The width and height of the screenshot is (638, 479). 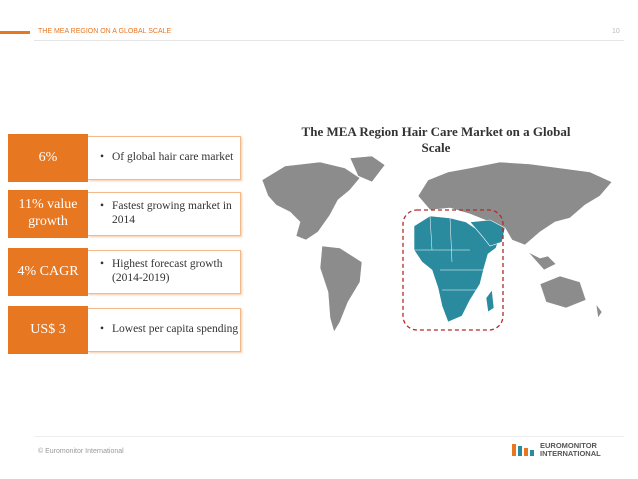 I want to click on stat-box: Highest forecast growth (2014-2019), so click(x=164, y=272).